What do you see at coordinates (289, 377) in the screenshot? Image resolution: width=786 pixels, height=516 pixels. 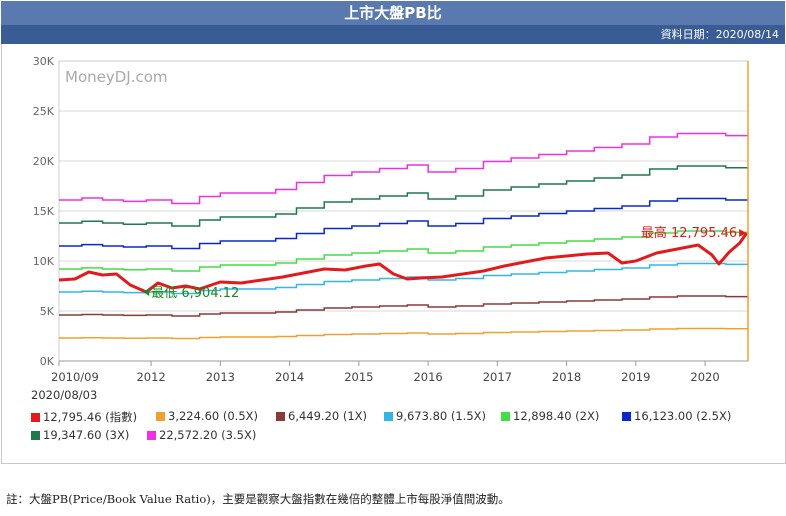 I see `x-tick-label: 2014` at bounding box center [289, 377].